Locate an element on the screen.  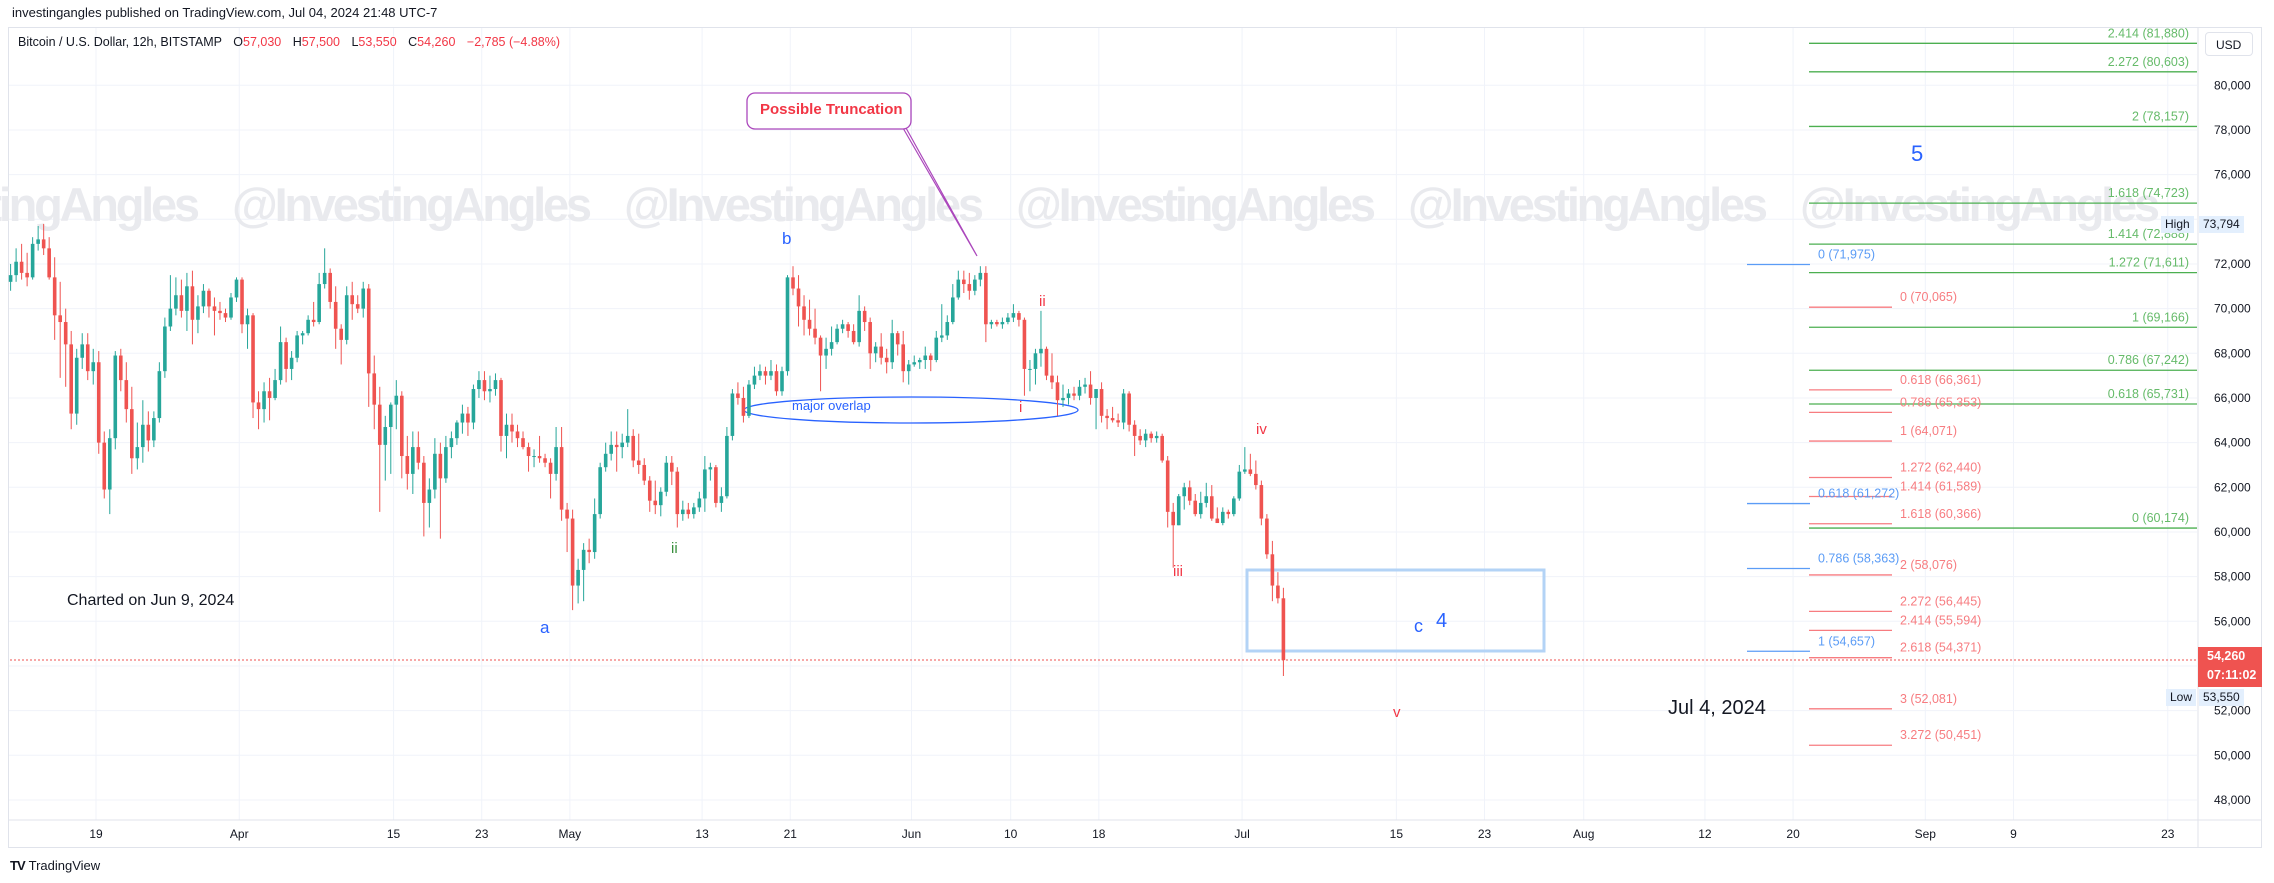
currency-button: USD is located at coordinates (2229, 44).